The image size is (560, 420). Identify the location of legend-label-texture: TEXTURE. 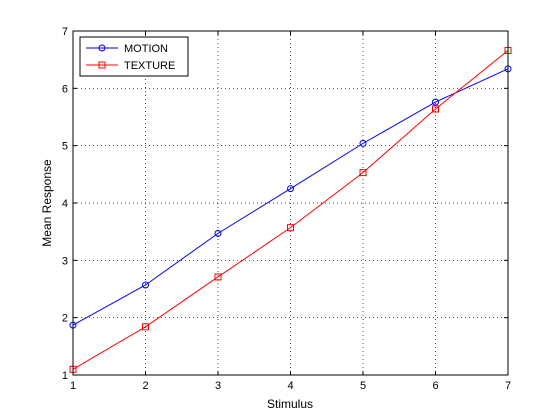
(149, 66).